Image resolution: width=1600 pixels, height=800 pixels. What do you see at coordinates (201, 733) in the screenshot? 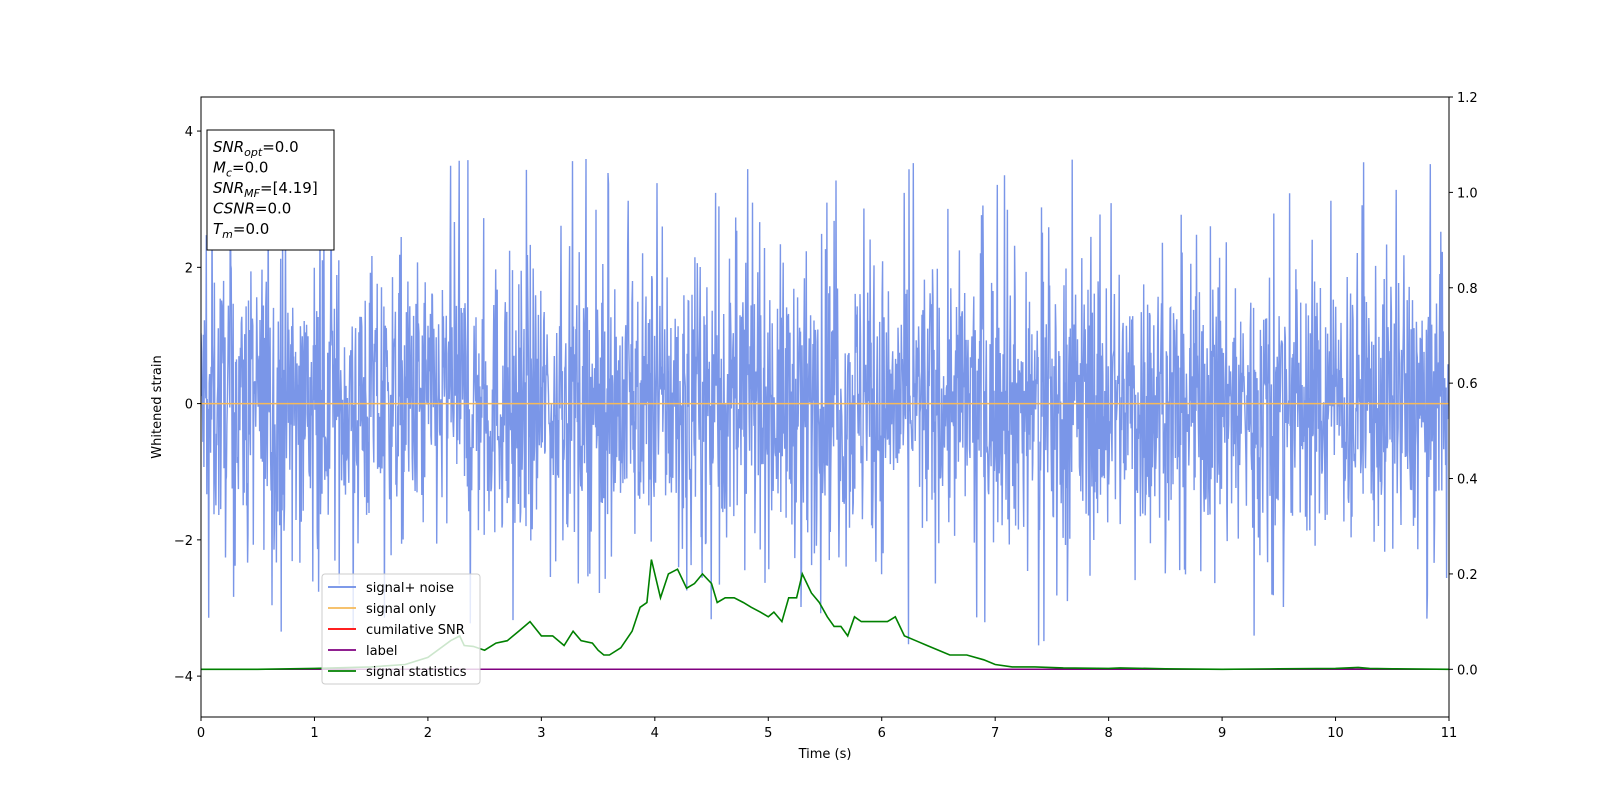
I see `x-tick-label: 0` at bounding box center [201, 733].